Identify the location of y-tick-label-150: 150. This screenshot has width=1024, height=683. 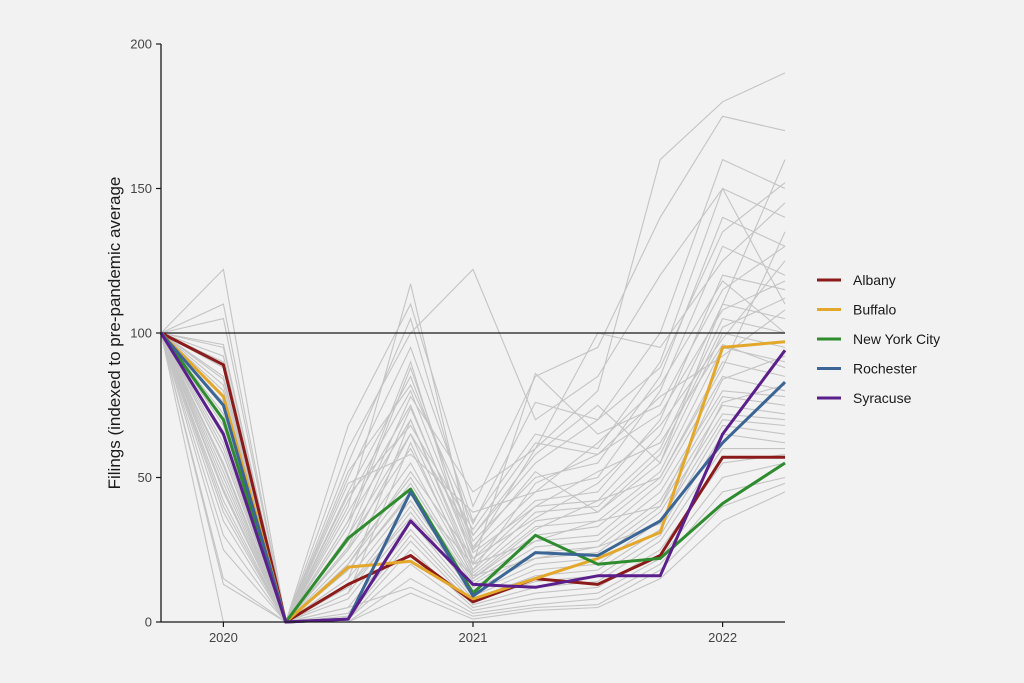
(141, 188).